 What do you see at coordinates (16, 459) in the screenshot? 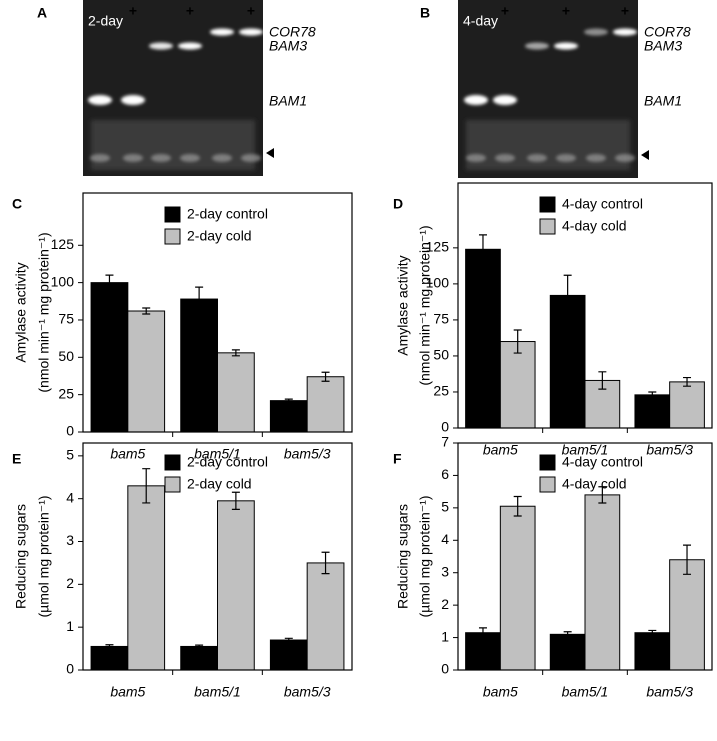
I see `panel-letter: E` at bounding box center [16, 459].